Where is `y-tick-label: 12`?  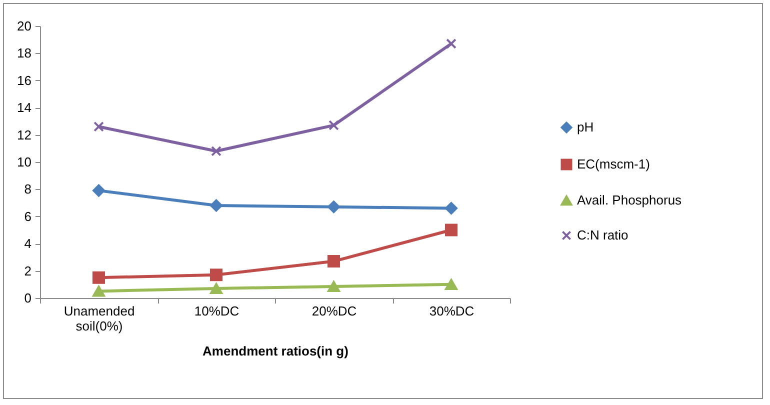
y-tick-label: 12 is located at coordinates (24, 134).